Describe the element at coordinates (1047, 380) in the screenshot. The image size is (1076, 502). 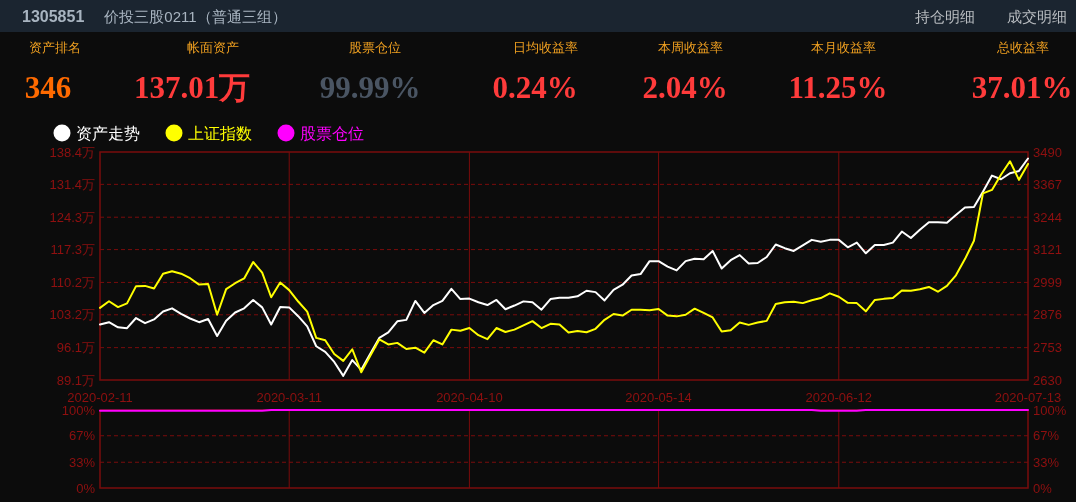
I see `y2-tick-label: 2630` at that location.